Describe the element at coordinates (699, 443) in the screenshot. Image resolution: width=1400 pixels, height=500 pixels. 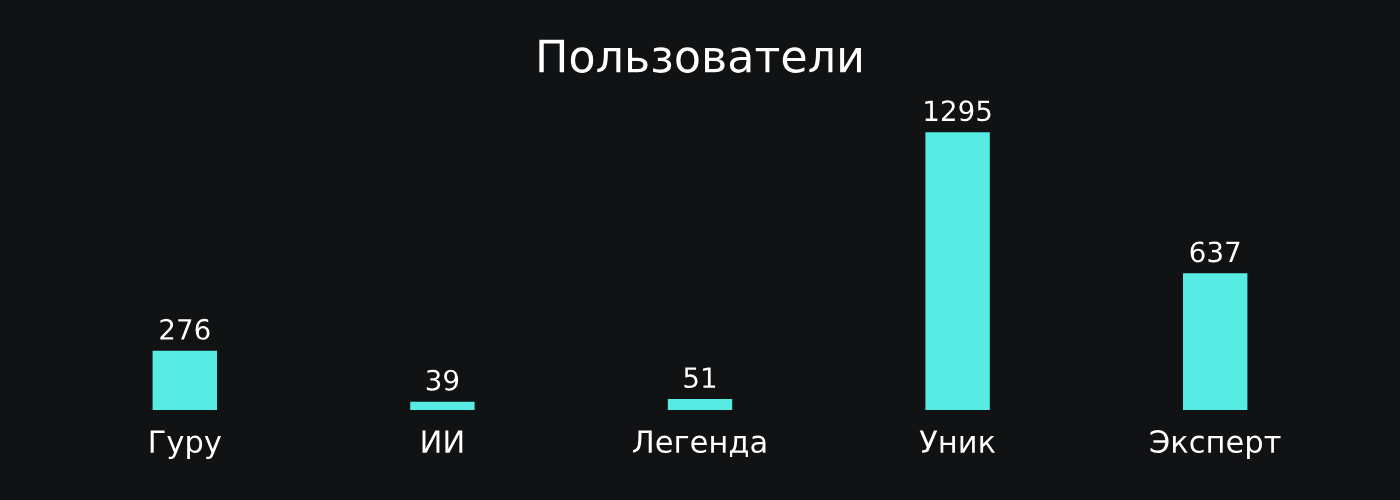
I see `x-tick-label: Легенда` at that location.